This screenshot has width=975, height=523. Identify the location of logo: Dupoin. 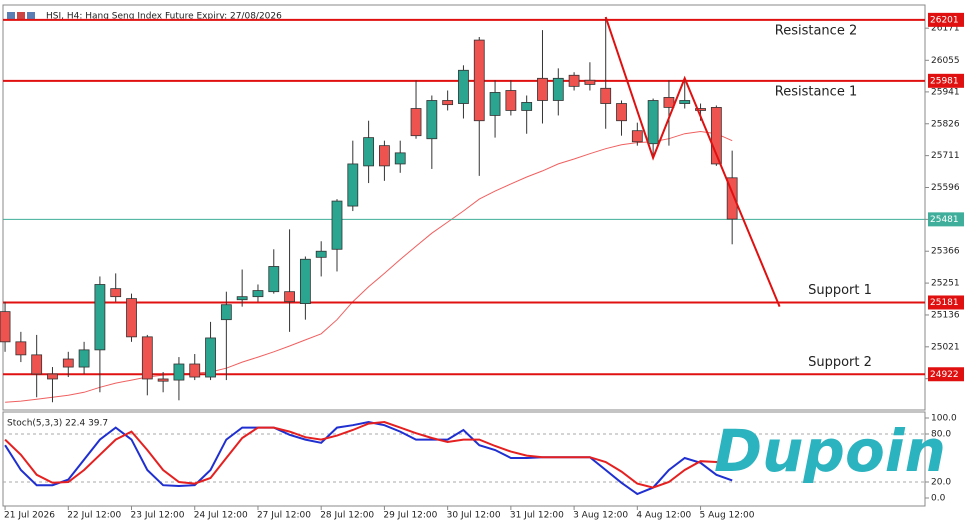
(830, 451).